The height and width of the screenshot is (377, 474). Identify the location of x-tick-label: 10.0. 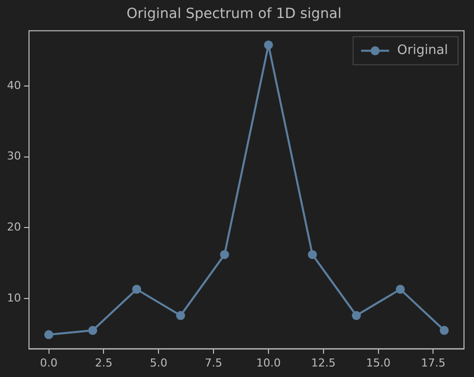
(268, 363).